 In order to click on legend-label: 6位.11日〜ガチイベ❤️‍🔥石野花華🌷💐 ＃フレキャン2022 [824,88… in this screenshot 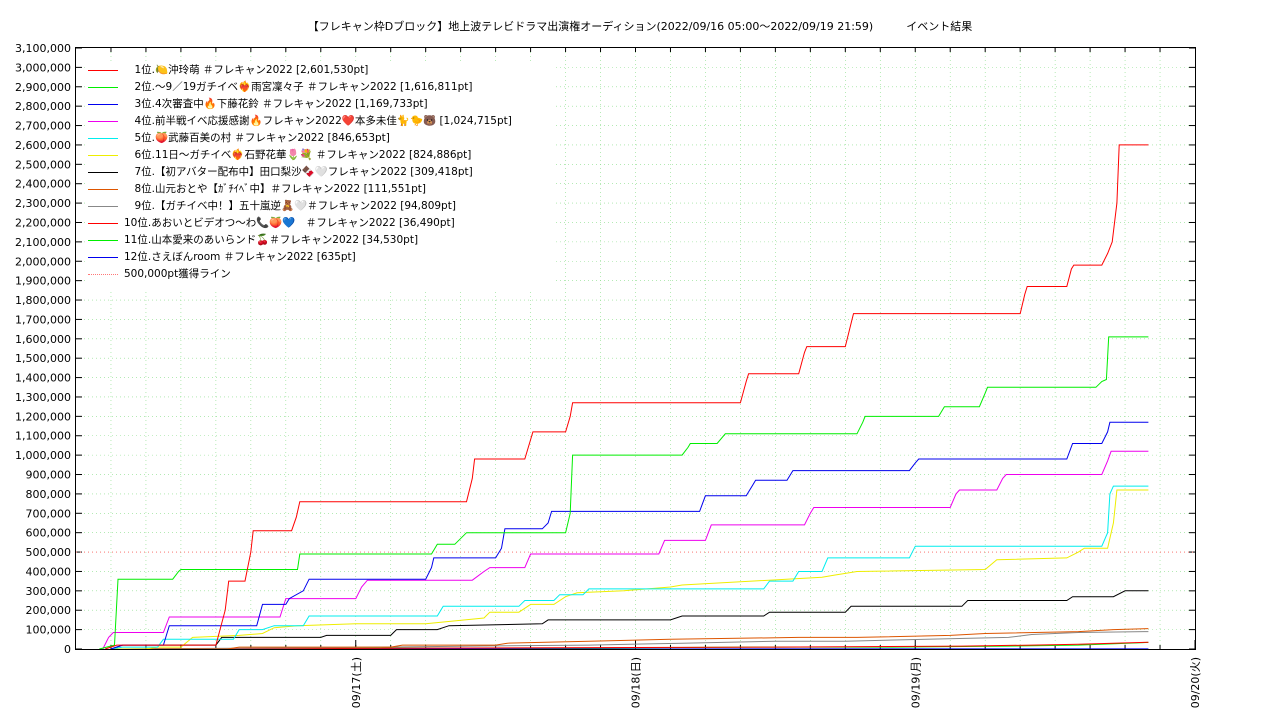, I will do `click(298, 155)`.